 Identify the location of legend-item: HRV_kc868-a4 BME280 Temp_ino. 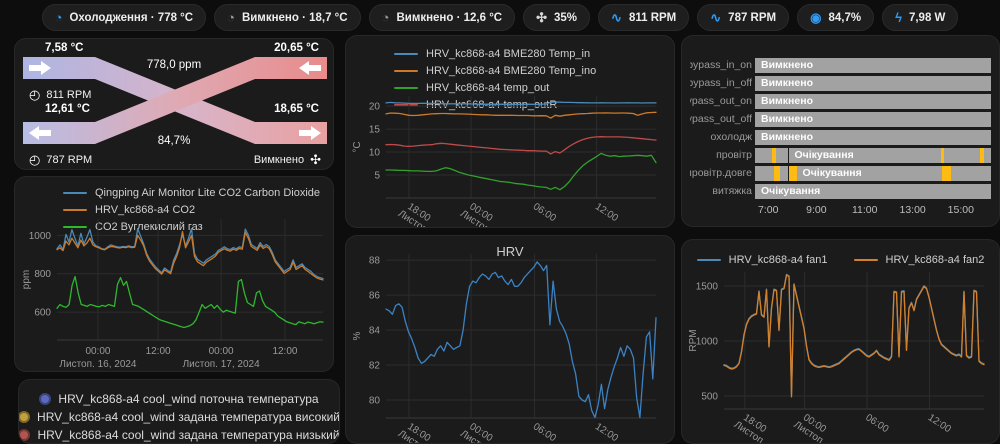
(495, 71).